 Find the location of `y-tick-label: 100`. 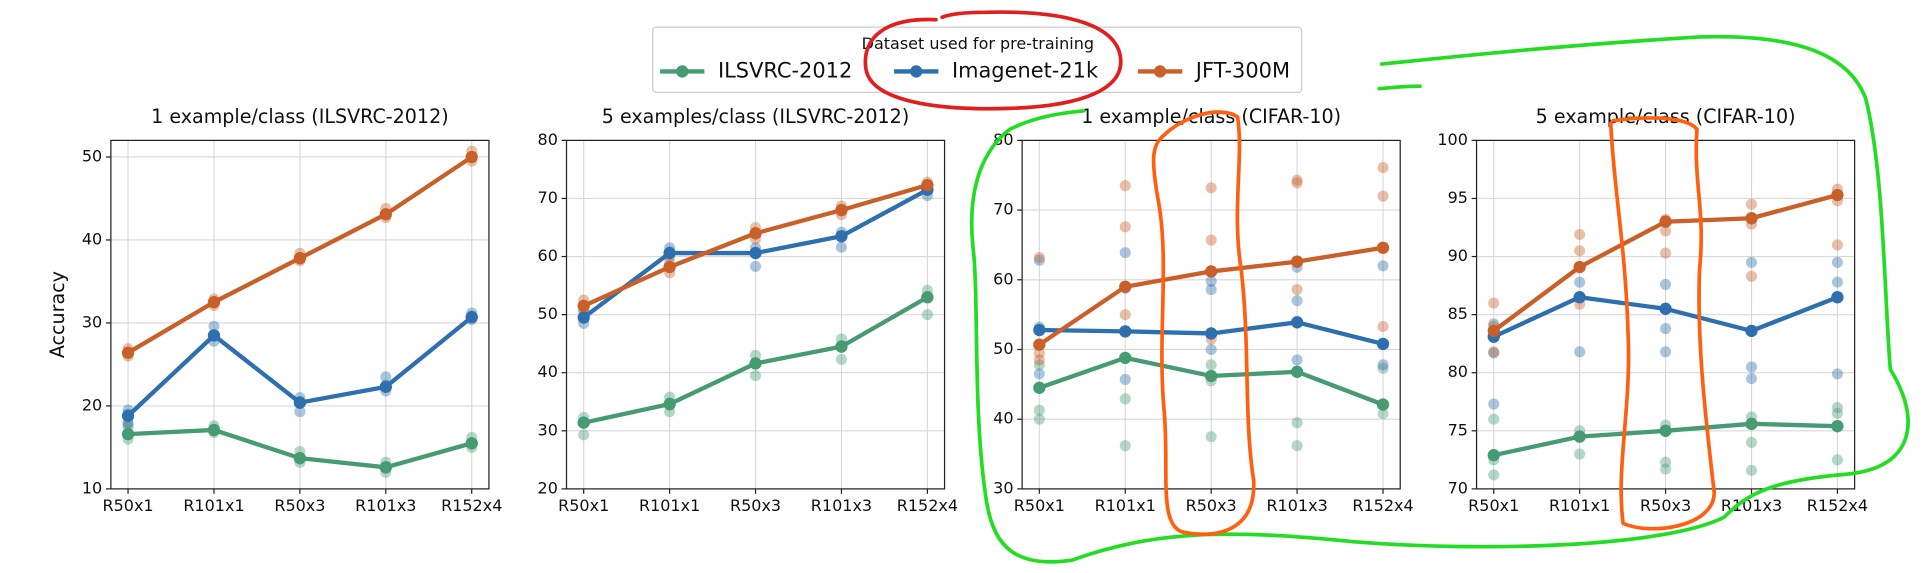

y-tick-label: 100 is located at coordinates (1452, 139).